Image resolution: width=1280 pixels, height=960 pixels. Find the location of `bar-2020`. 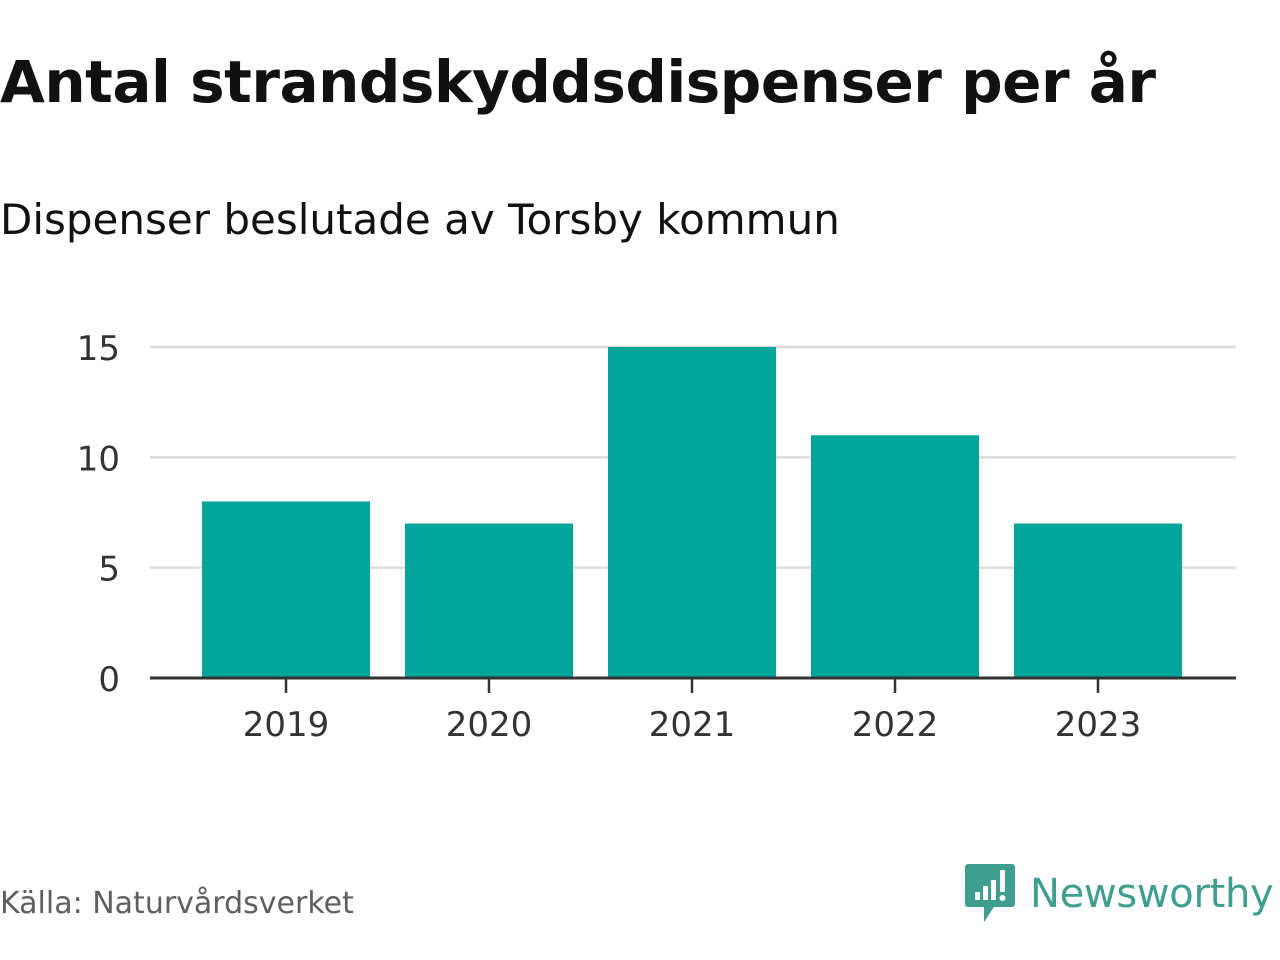

bar-2020 is located at coordinates (489, 600).